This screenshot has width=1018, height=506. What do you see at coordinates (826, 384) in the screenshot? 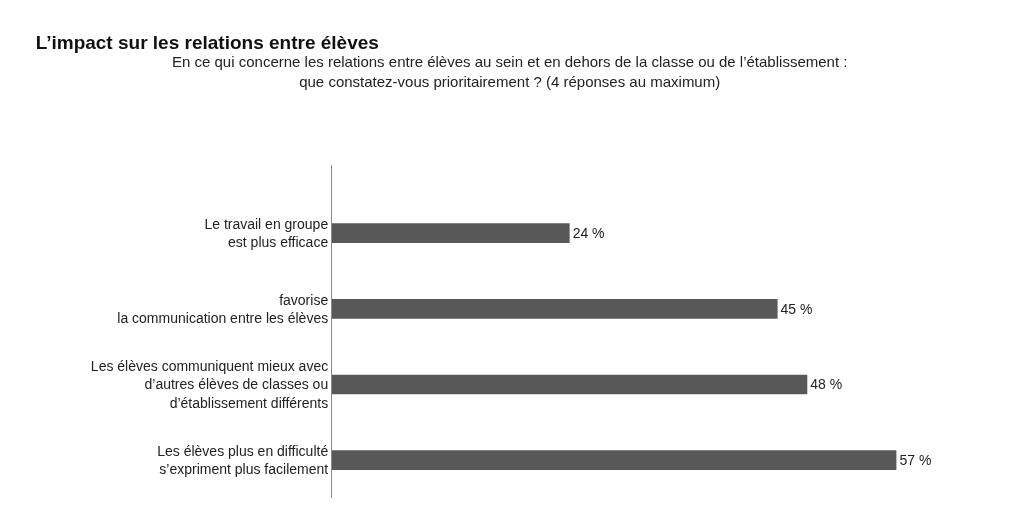
I see `data-label: 48 %` at bounding box center [826, 384].